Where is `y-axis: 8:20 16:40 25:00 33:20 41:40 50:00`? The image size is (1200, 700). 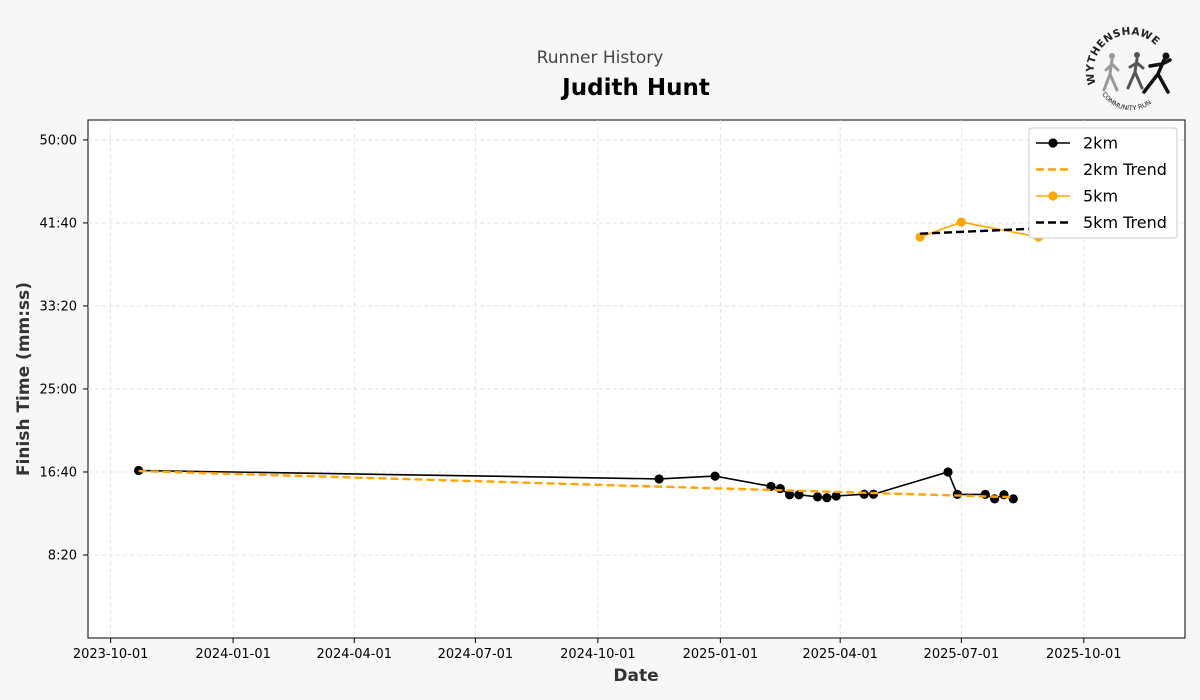 y-axis: 8:20 16:40 25:00 33:20 41:40 50:00 is located at coordinates (64, 348).